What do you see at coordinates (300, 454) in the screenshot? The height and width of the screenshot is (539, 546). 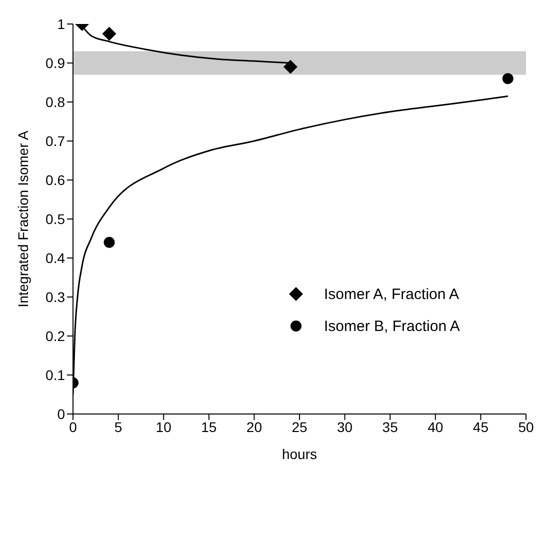 I see `x-axis-title: hours` at bounding box center [300, 454].